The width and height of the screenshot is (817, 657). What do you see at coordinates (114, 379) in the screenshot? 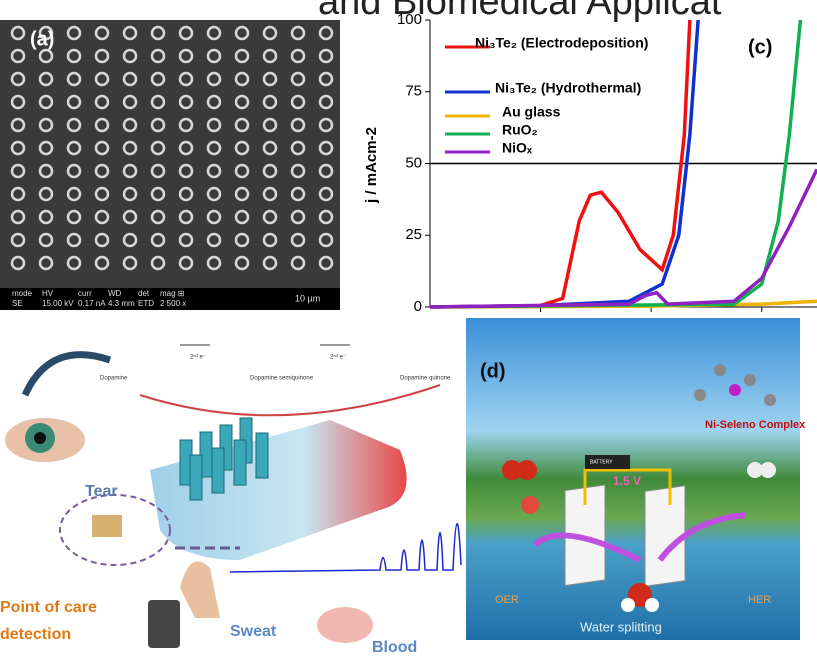
I see `molecule: Dopamine` at bounding box center [114, 379].